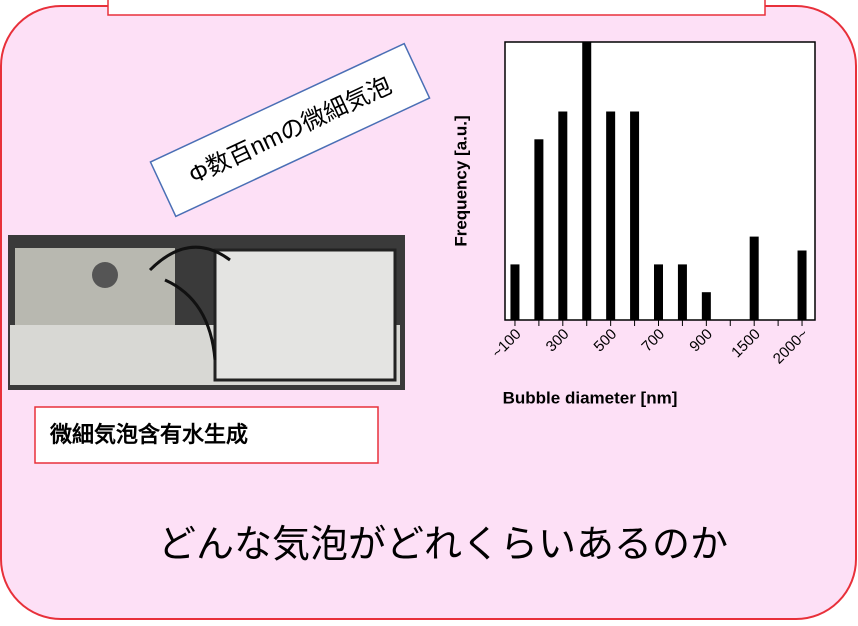  Describe the element at coordinates (290, 130) in the screenshot. I see `callout-box` at that location.